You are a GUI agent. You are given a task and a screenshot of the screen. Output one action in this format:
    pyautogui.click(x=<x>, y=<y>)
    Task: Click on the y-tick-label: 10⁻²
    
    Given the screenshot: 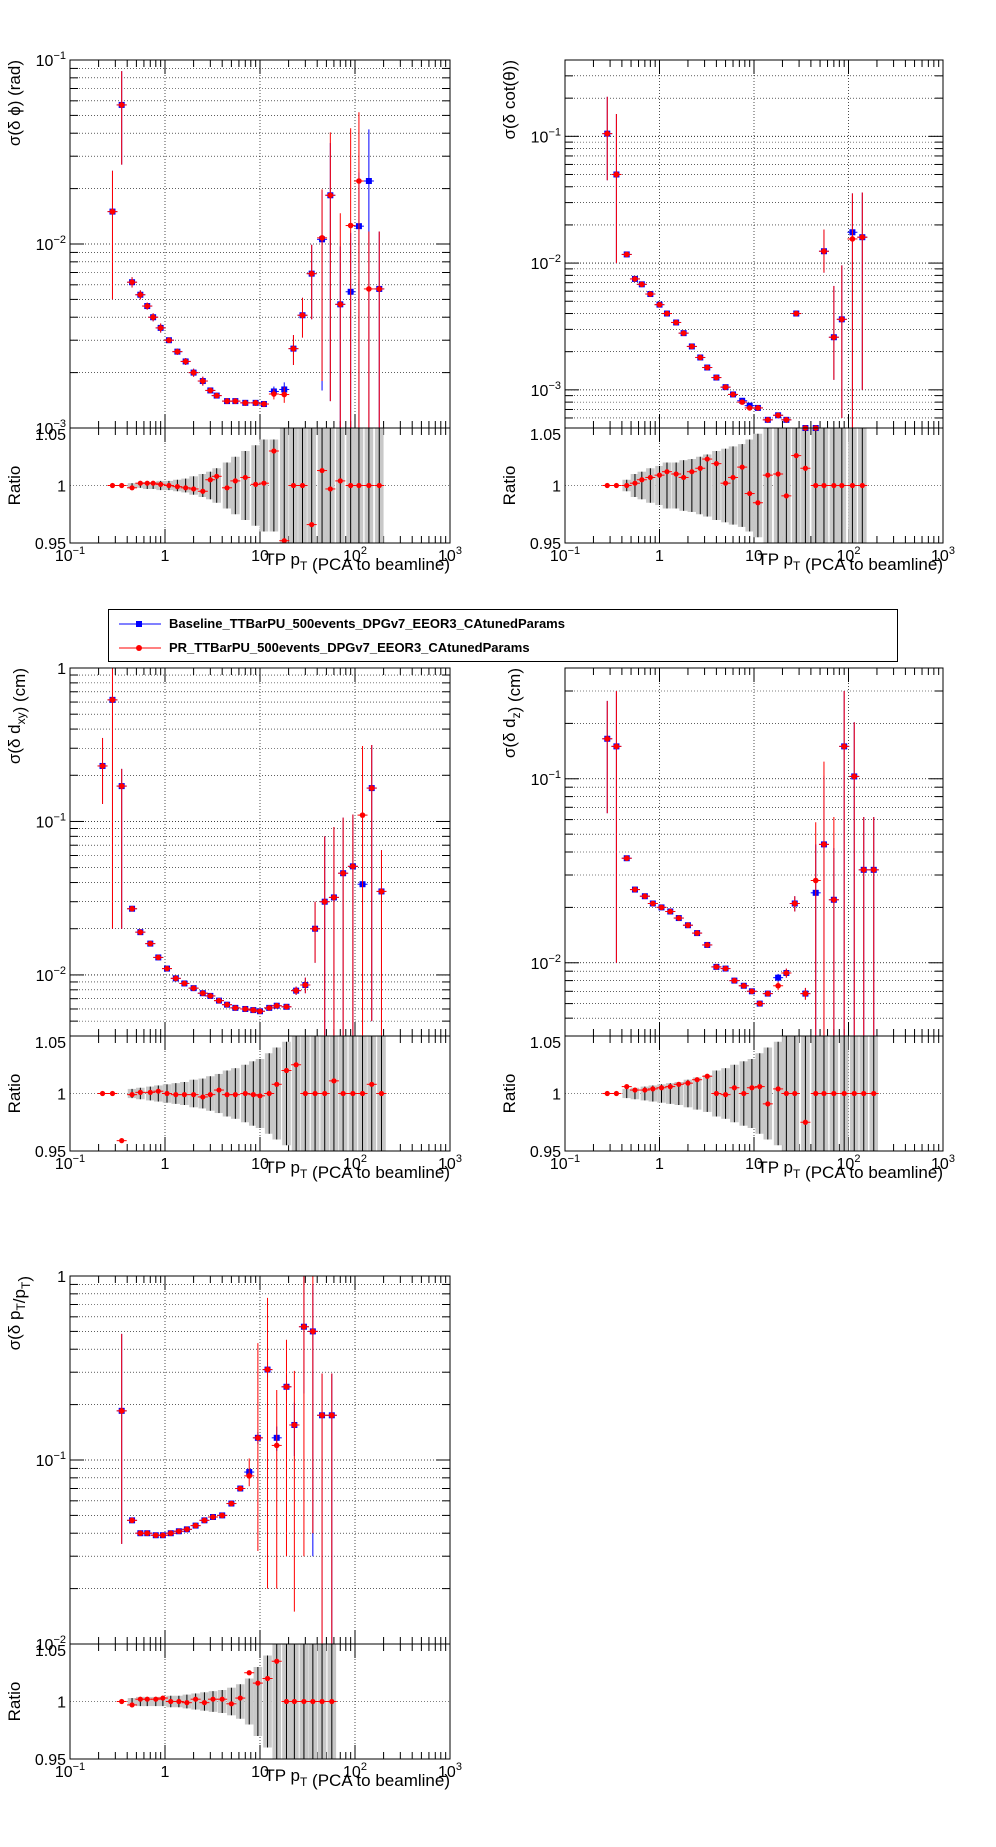 What is the action you would take?
    pyautogui.click(x=51, y=244)
    